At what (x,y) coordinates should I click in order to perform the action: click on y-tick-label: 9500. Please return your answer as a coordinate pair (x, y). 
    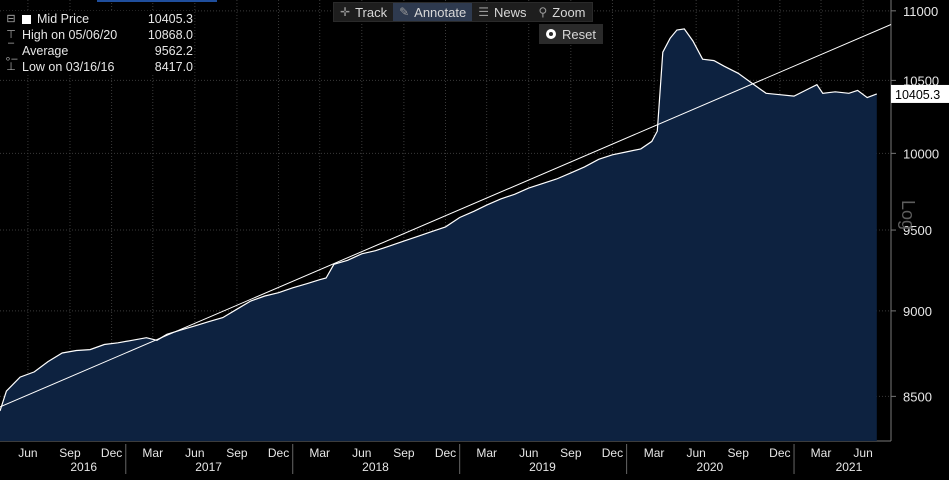
    Looking at the image, I should click on (917, 230).